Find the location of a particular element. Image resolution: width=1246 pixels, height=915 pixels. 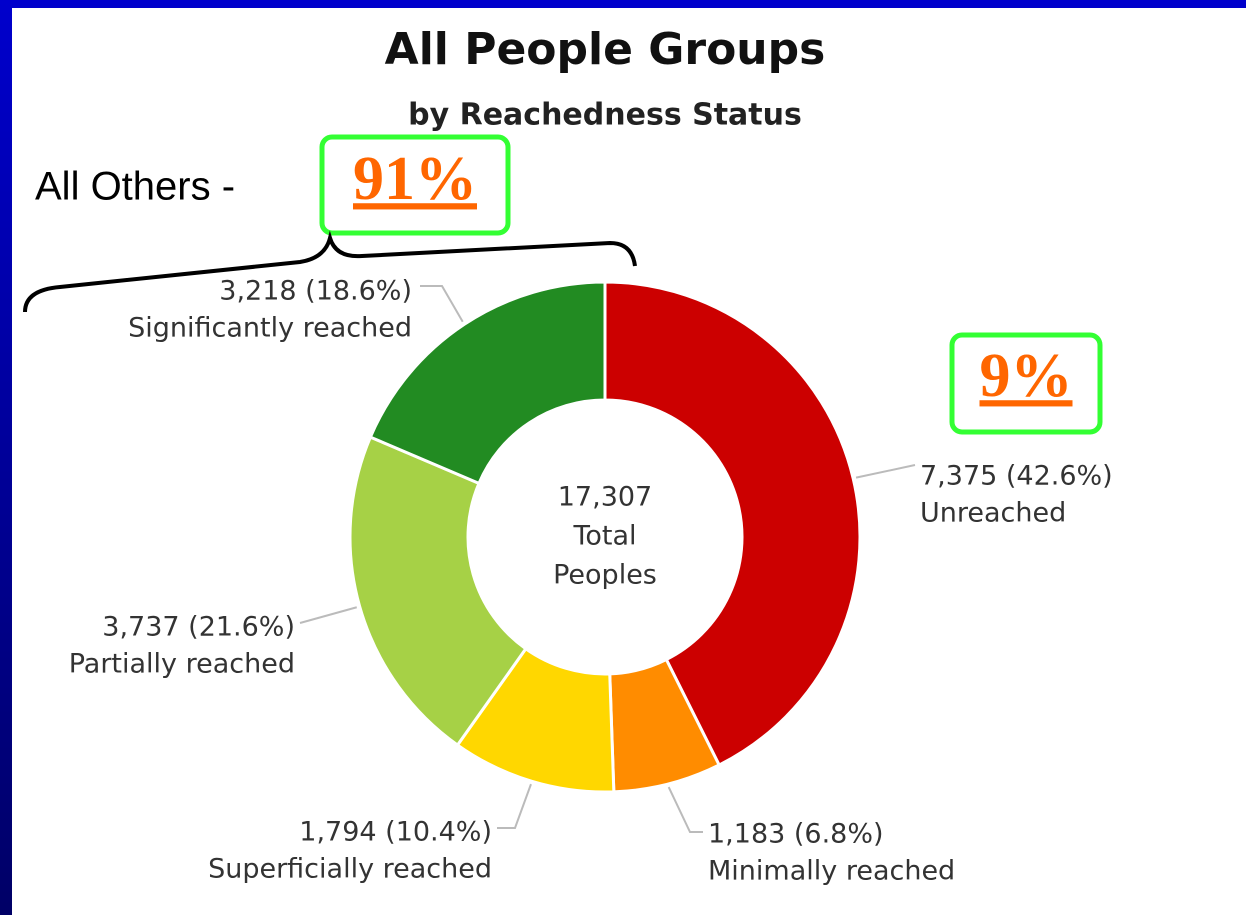

category-label: Unreached is located at coordinates (993, 513).